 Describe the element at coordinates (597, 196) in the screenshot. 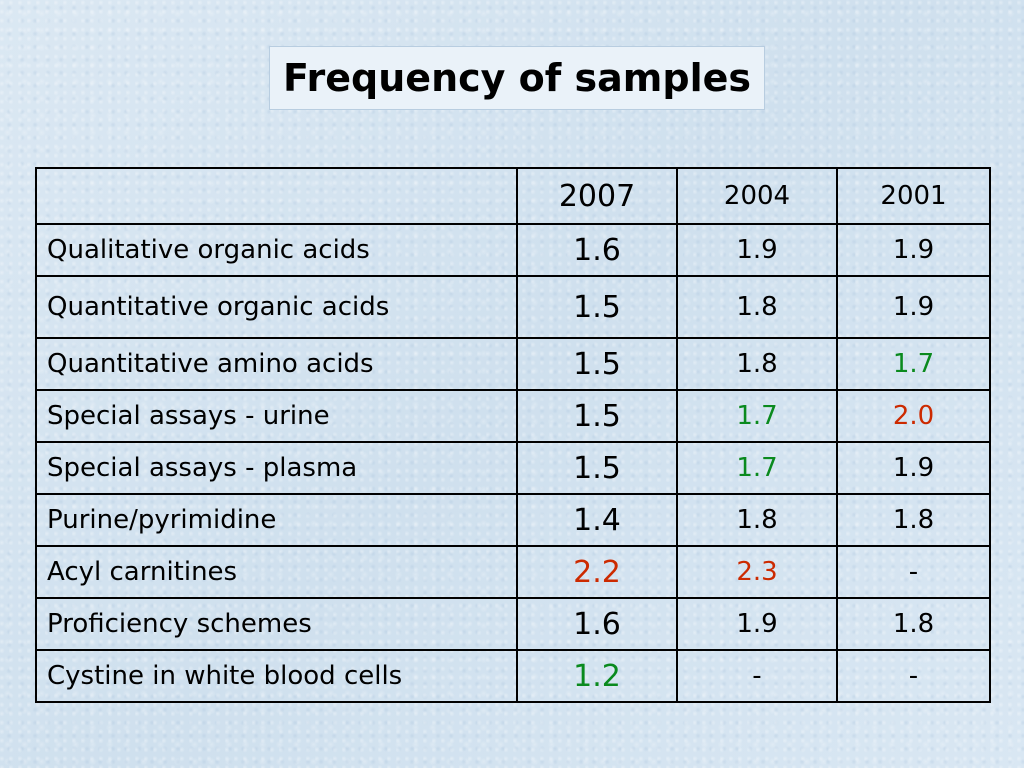

I see `header-cell-2007: 2007` at that location.